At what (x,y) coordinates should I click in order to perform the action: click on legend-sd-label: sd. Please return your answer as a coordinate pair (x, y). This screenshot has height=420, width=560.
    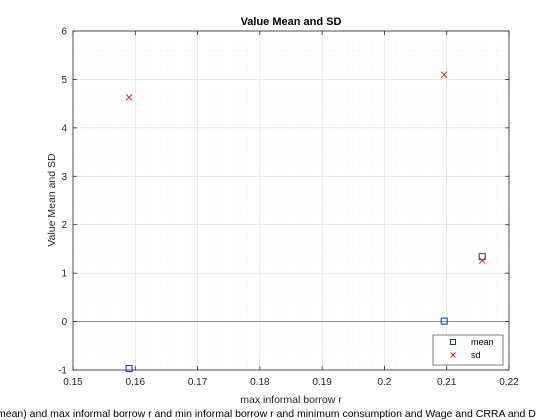
    Looking at the image, I should click on (476, 355).